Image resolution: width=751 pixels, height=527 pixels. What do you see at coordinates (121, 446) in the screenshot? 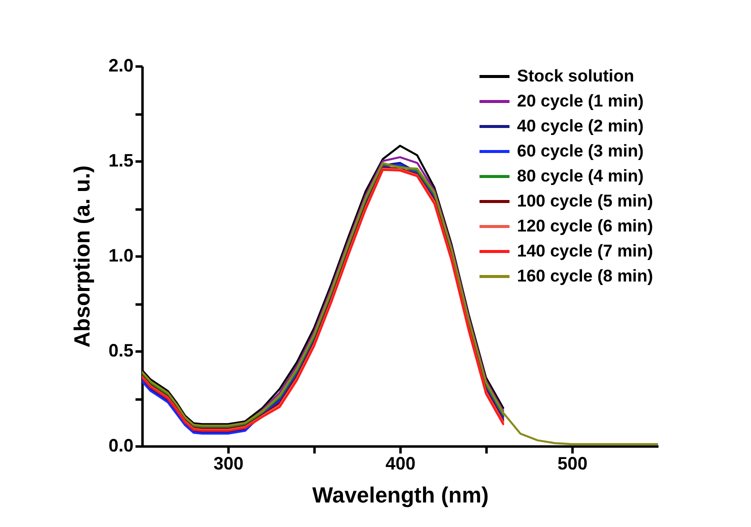
I see `y-tick-label: 0.0` at bounding box center [121, 446].